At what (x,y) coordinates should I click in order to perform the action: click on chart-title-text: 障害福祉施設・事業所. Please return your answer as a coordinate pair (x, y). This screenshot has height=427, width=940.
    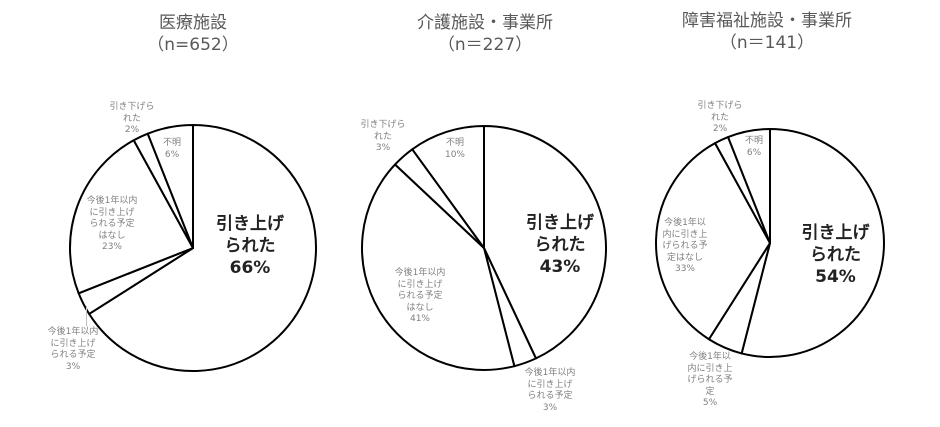
    Looking at the image, I should click on (767, 21).